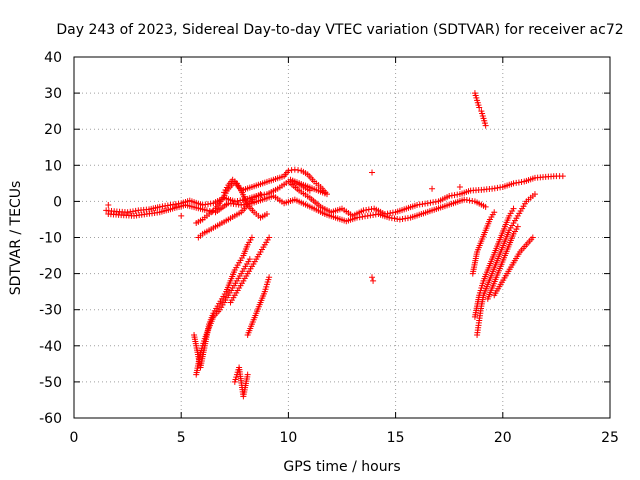  What do you see at coordinates (50, 347) in the screenshot?
I see `y-tick-label: -40` at bounding box center [50, 347].